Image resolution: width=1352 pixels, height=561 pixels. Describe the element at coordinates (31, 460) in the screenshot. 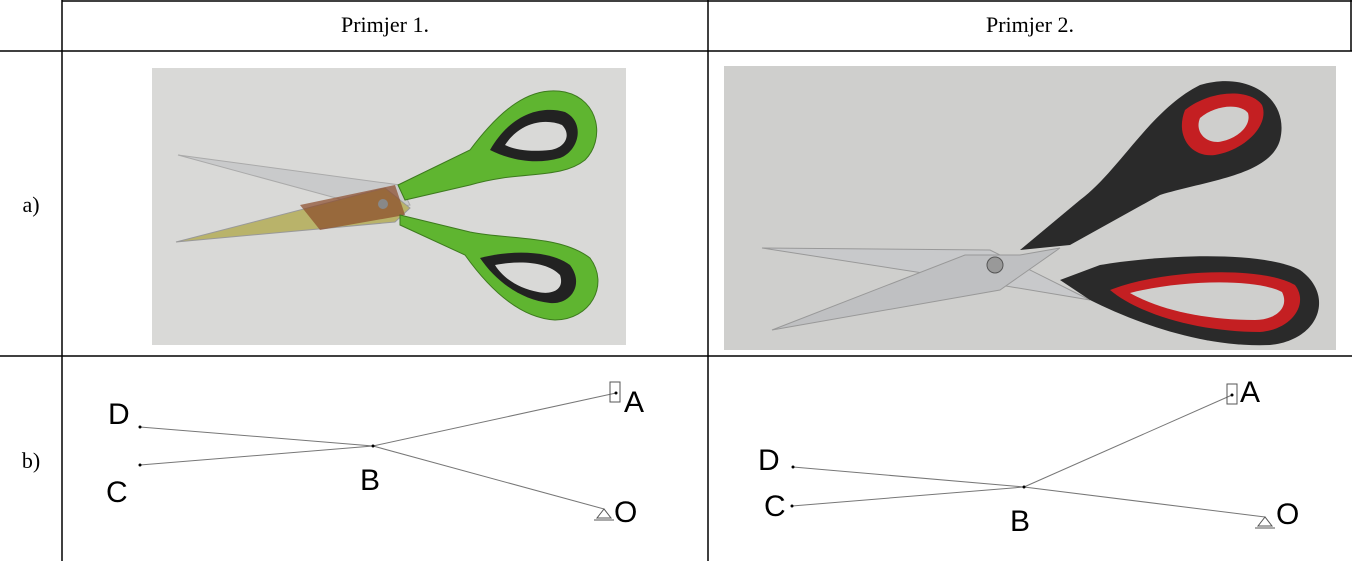

I see `row-label: b)` at that location.